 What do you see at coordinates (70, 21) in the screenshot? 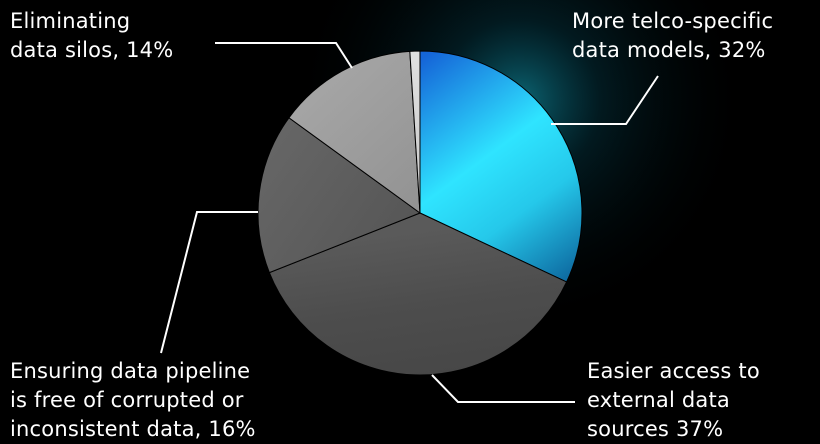
I see `slice-label-line: Eliminating` at bounding box center [70, 21].